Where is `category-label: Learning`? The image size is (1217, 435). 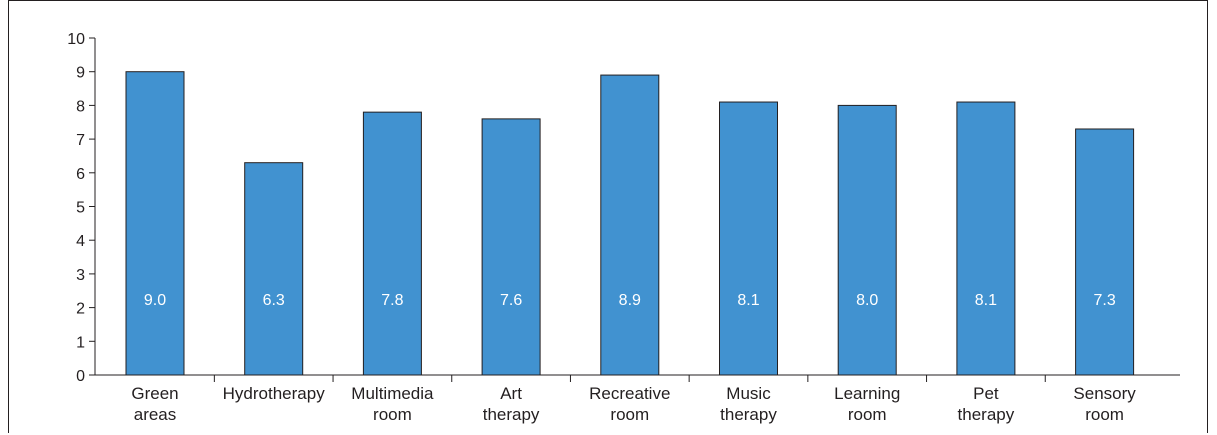 category-label: Learning is located at coordinates (867, 393).